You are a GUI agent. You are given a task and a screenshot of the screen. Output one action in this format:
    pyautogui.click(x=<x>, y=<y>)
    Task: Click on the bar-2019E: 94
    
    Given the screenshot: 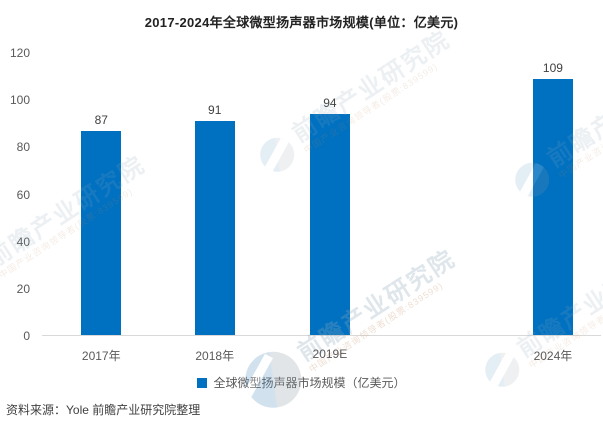 What is the action you would take?
    pyautogui.click(x=329, y=215)
    